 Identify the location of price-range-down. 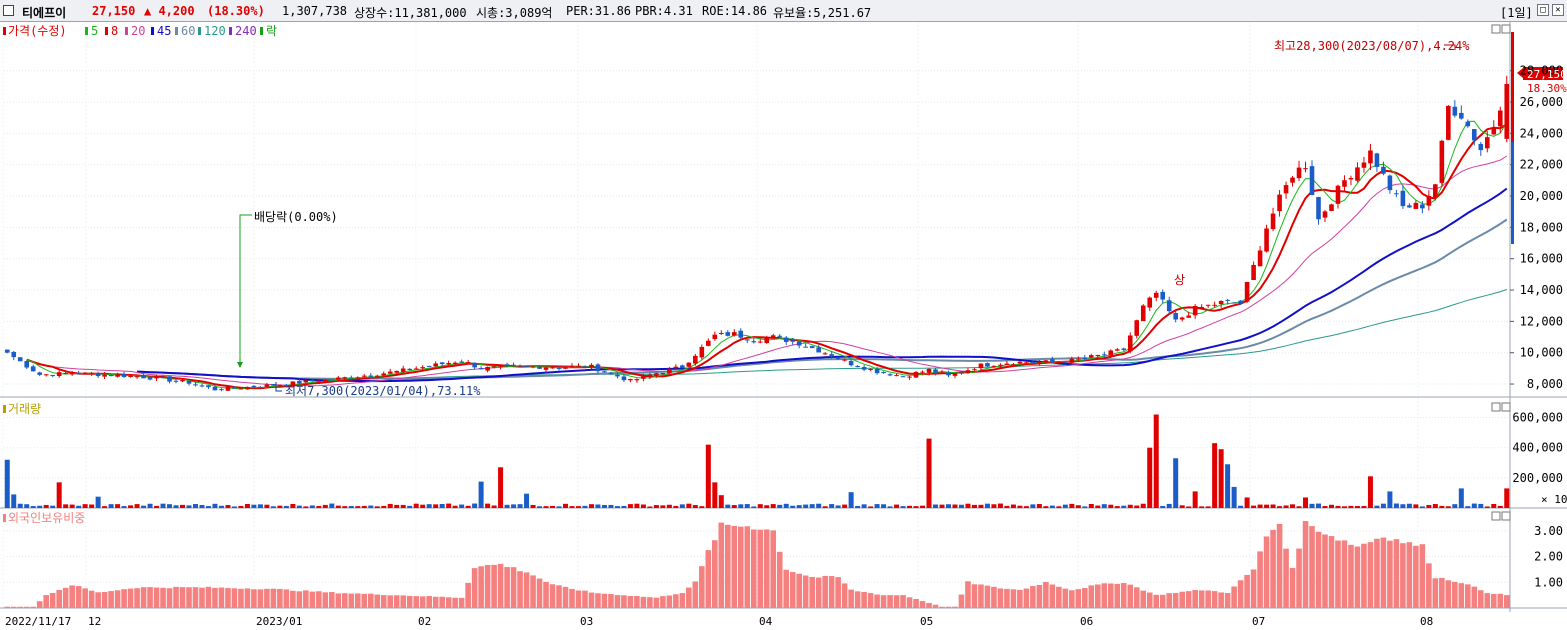
(1512, 193).